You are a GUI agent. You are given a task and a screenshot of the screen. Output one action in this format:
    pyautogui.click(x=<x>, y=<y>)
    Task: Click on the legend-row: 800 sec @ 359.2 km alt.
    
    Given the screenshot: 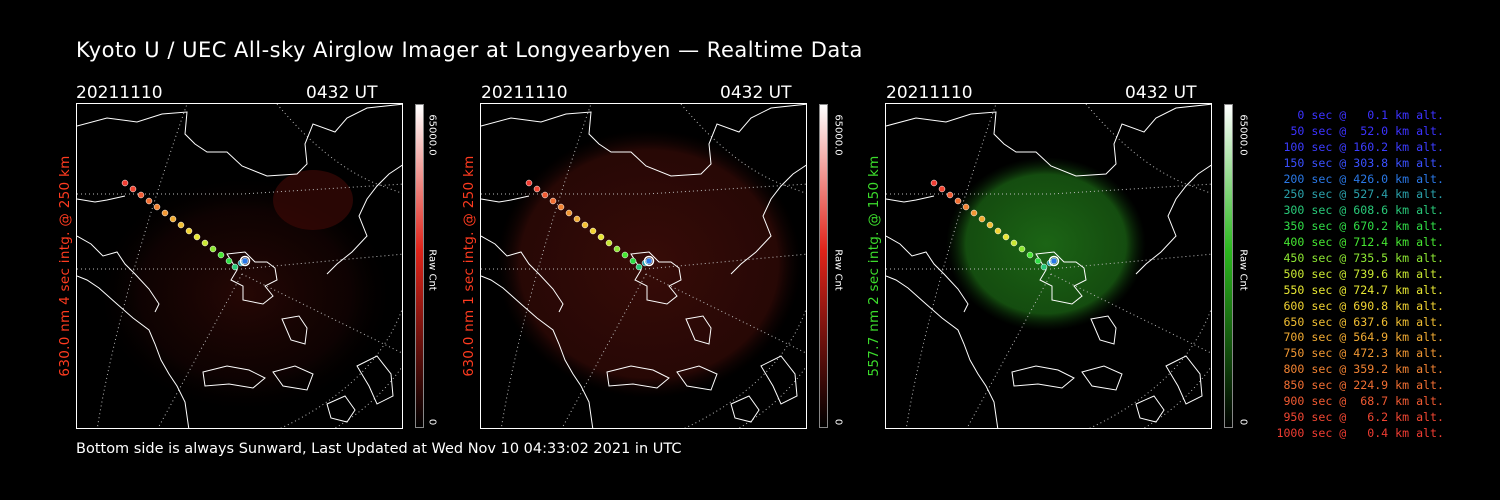 What is the action you would take?
    pyautogui.click(x=1363, y=369)
    